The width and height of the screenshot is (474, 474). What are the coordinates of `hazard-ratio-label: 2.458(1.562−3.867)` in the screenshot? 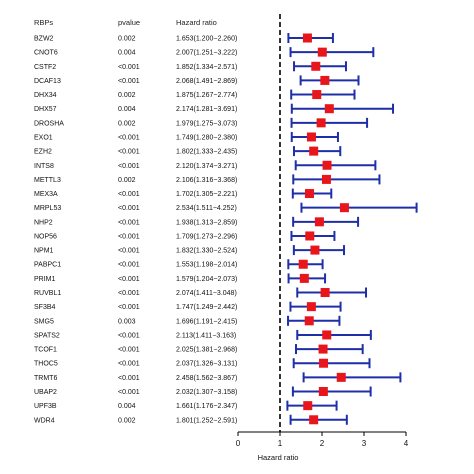 It's located at (206, 378).